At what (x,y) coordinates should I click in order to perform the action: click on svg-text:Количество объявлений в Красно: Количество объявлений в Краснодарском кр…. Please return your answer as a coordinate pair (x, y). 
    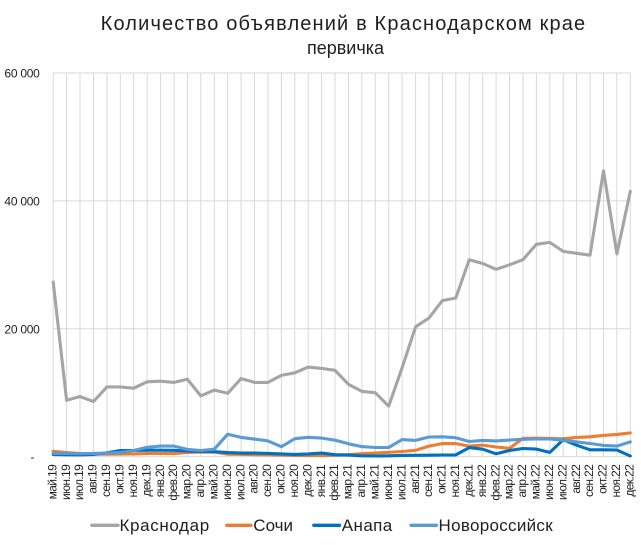
    Looking at the image, I should click on (344, 24).